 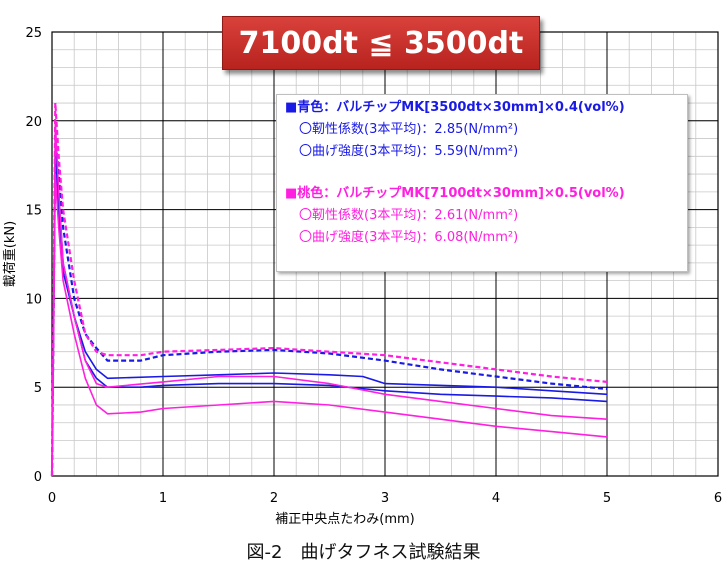 I want to click on x-tick-label: 4, so click(x=496, y=498).